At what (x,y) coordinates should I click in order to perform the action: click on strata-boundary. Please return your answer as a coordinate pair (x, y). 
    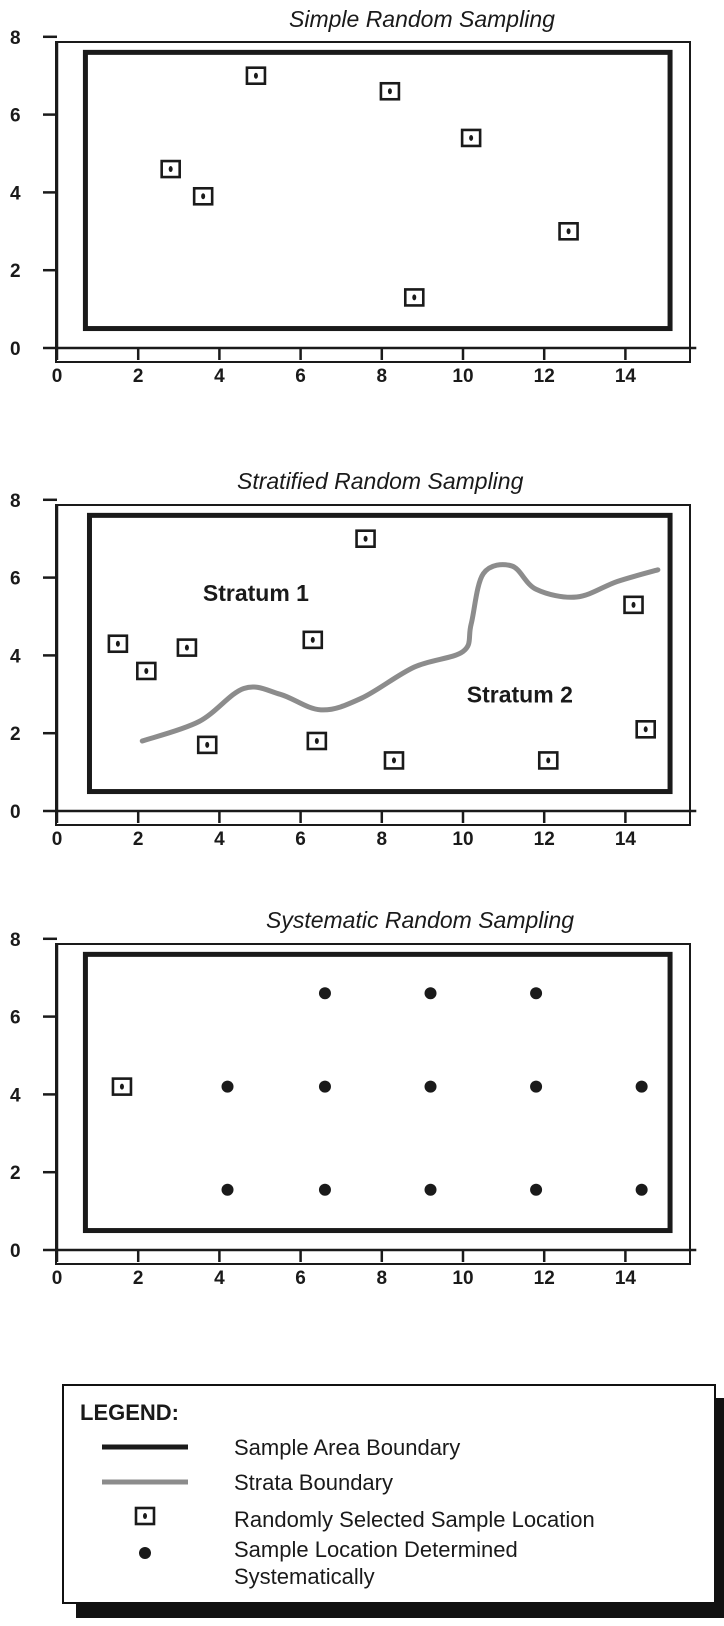
    Looking at the image, I should click on (400, 653).